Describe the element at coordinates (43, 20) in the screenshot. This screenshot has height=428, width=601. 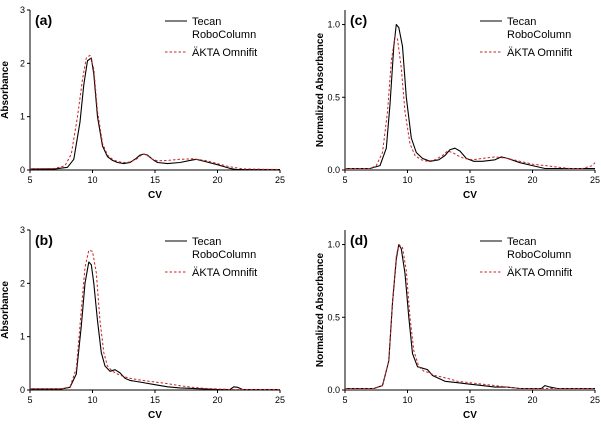
I see `panel-label: (a)` at that location.